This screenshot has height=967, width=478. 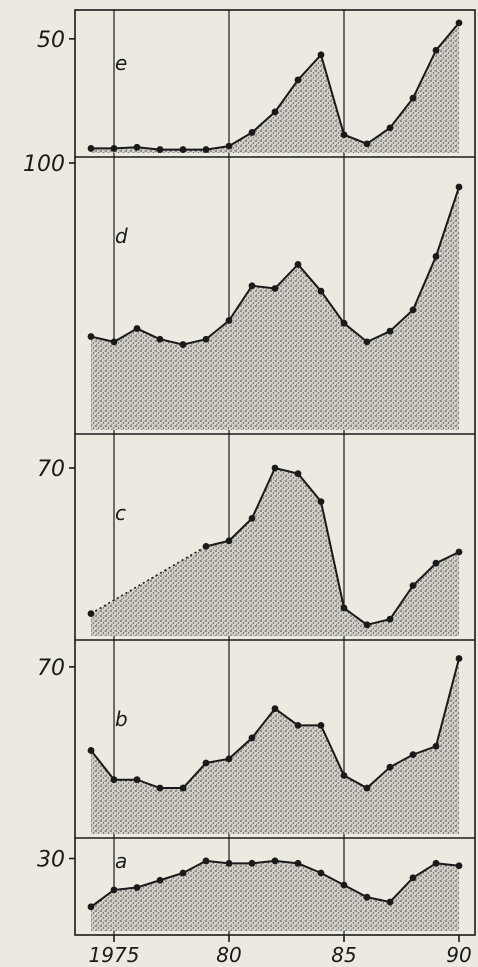 I want to click on panel-a: 30 a, so click(x=250, y=889).